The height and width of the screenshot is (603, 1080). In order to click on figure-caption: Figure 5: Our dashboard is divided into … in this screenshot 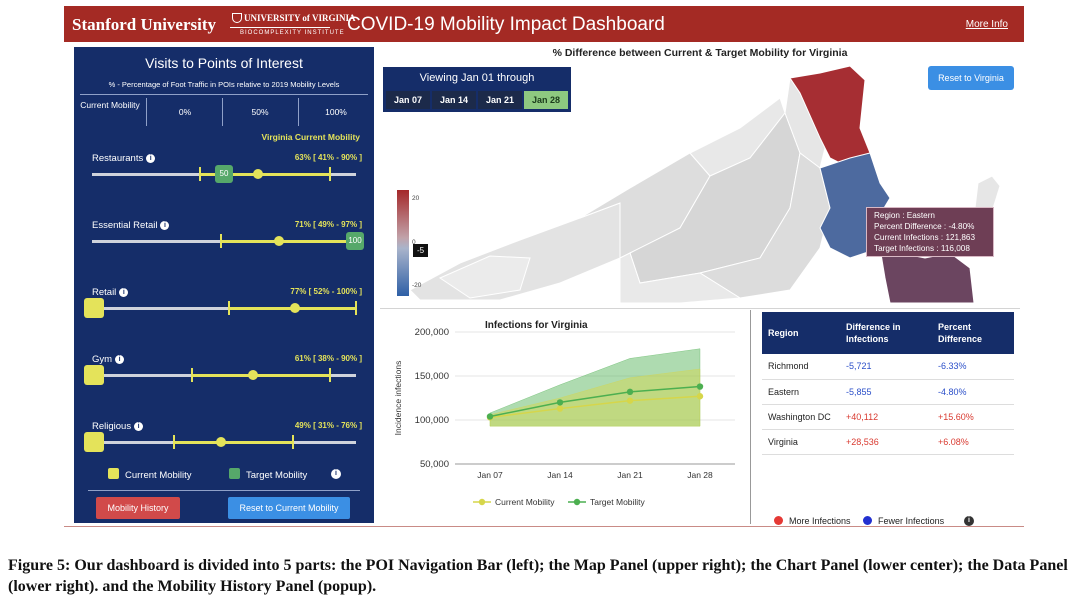, I will do `click(538, 576)`.